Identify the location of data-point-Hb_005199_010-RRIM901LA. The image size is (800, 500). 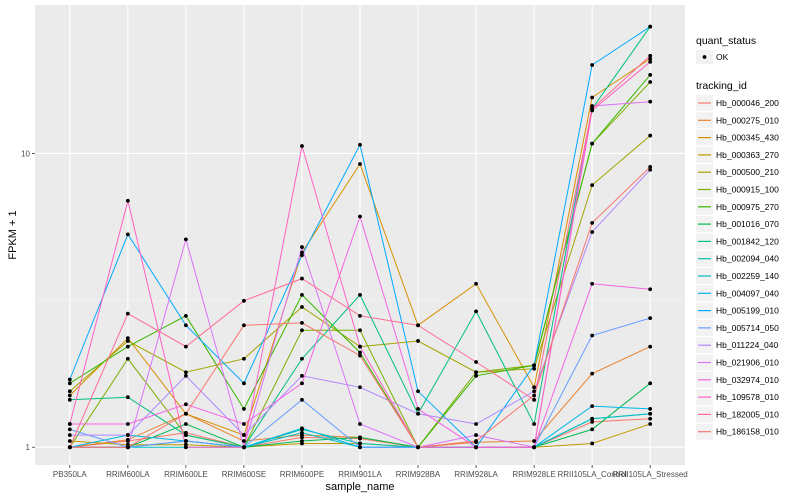
(360, 144).